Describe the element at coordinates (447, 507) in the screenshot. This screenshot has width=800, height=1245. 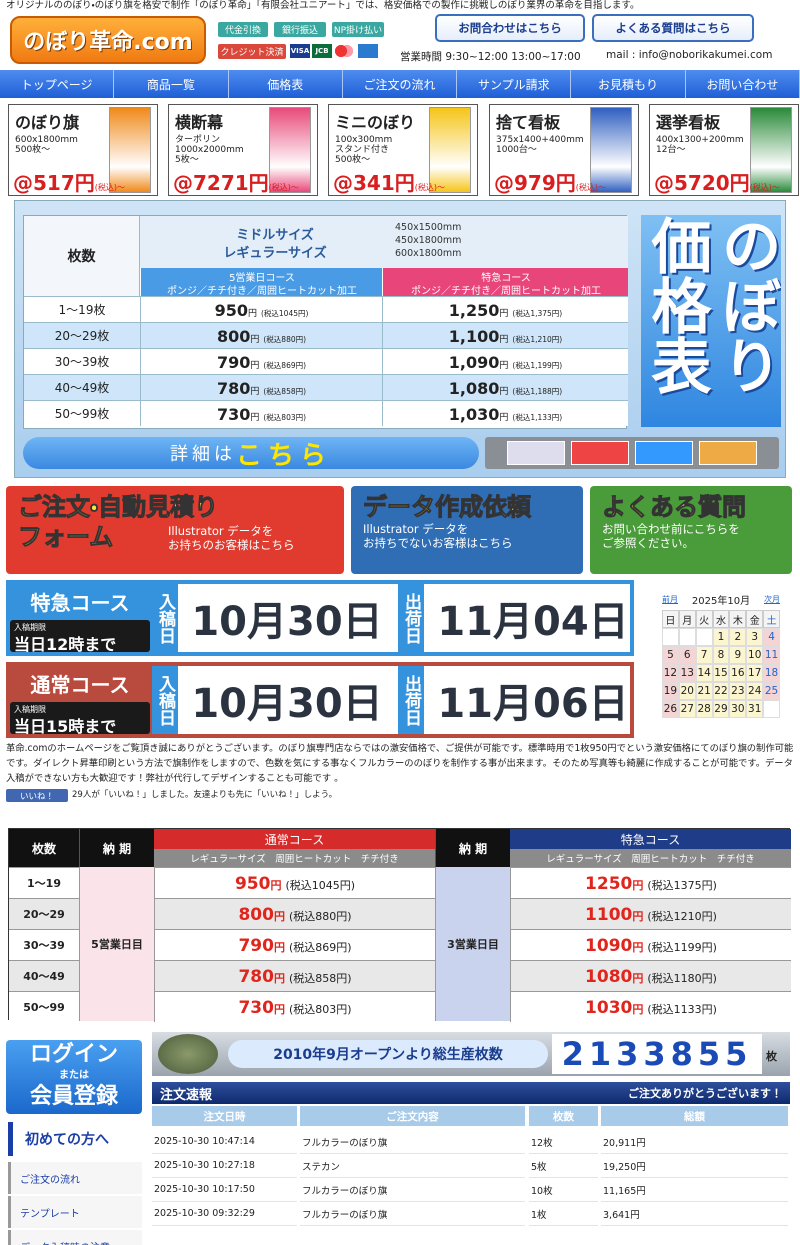
I see `button-title: データ作成依頼` at that location.